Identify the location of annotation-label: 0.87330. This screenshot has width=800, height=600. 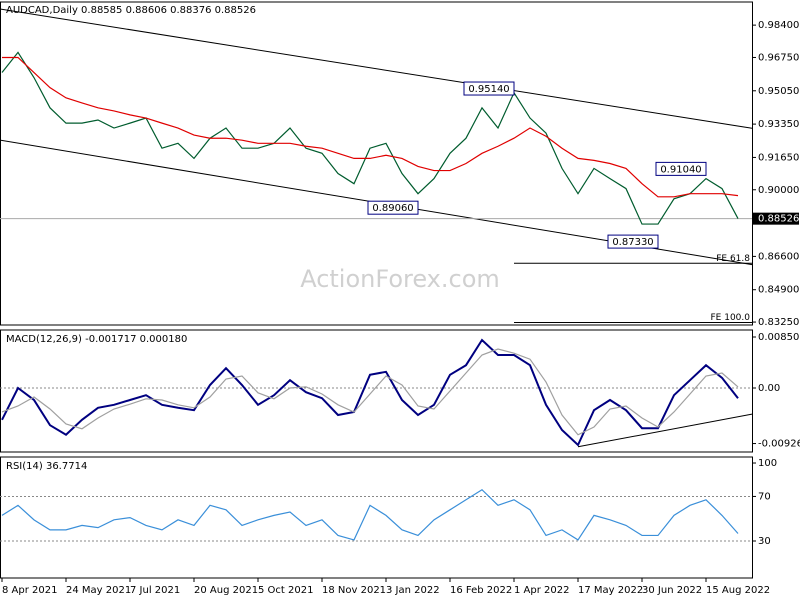
(632, 242).